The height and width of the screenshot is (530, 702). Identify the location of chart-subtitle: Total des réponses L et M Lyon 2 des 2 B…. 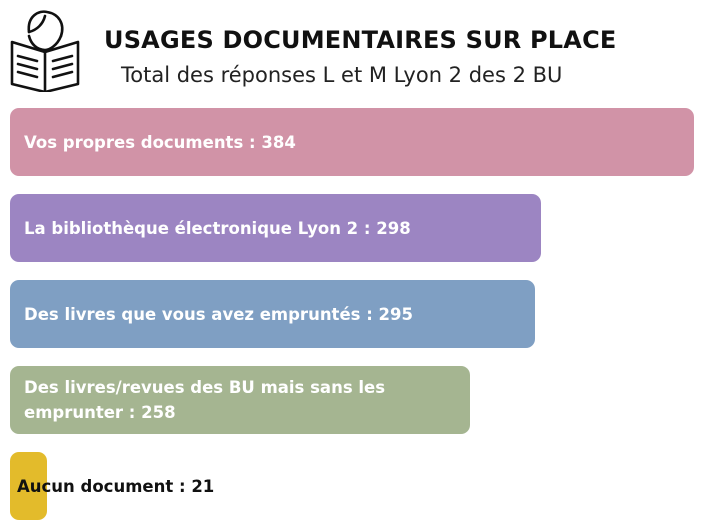
(342, 75).